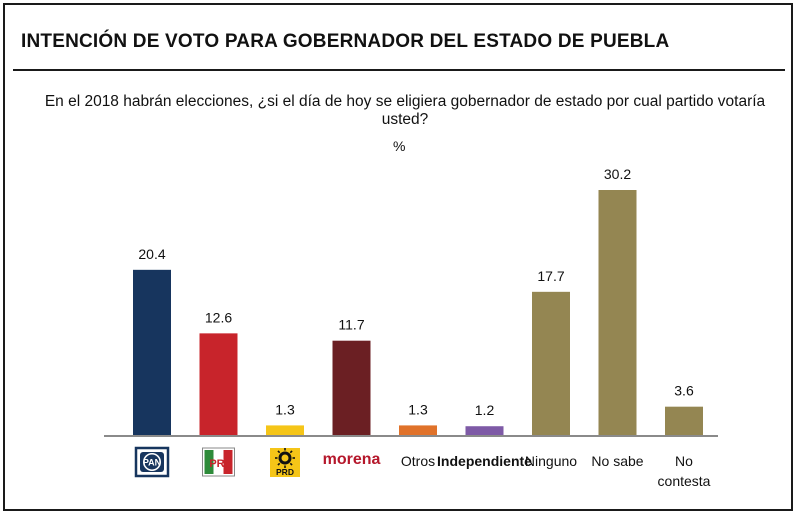 This screenshot has width=800, height=518. I want to click on bar-group-morena: 11.7 morena, so click(352, 392).